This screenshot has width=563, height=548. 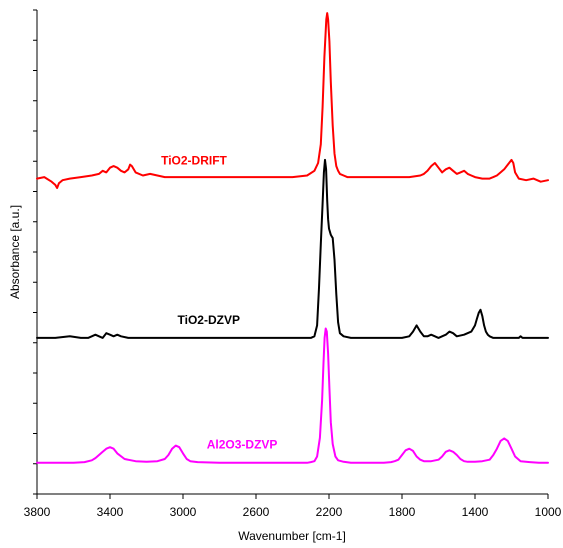 I want to click on y-axis, so click(x=35, y=252).